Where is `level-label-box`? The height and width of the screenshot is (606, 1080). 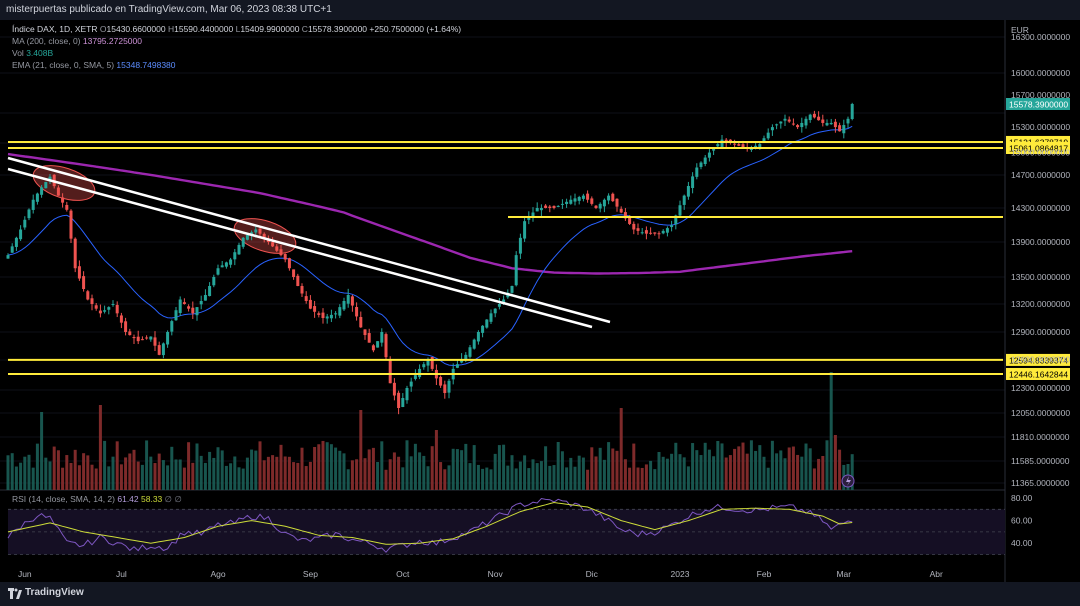 level-label-box is located at coordinates (1038, 359).